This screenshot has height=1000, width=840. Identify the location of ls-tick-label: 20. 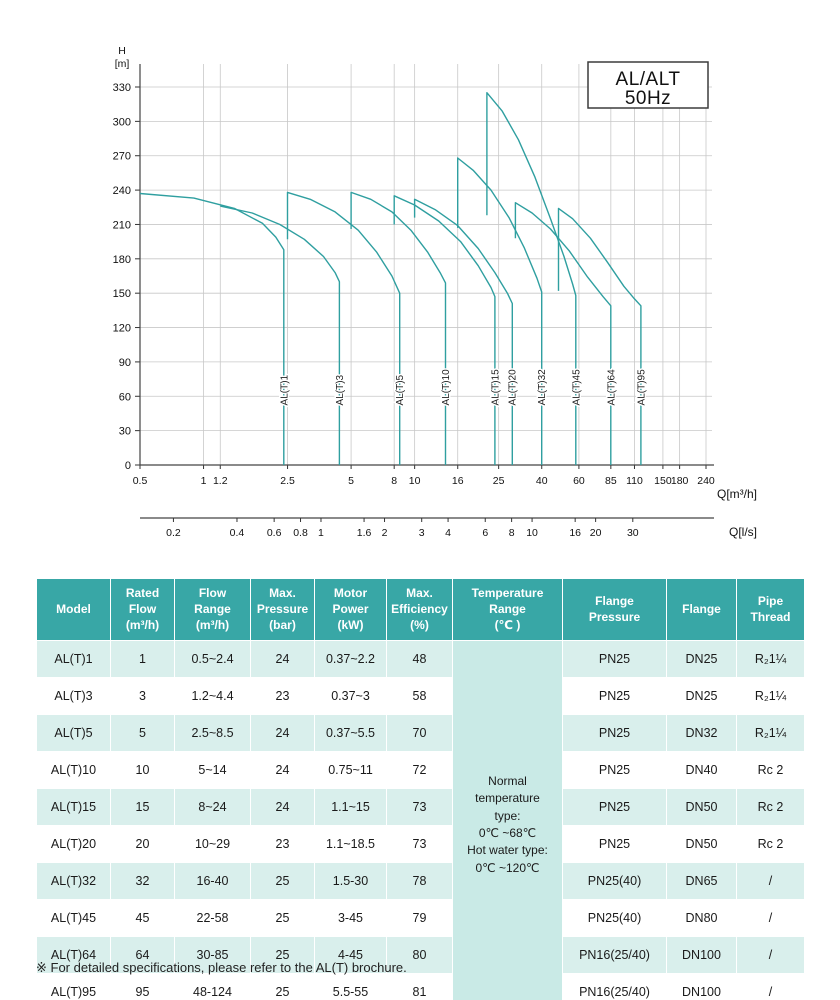
(596, 533).